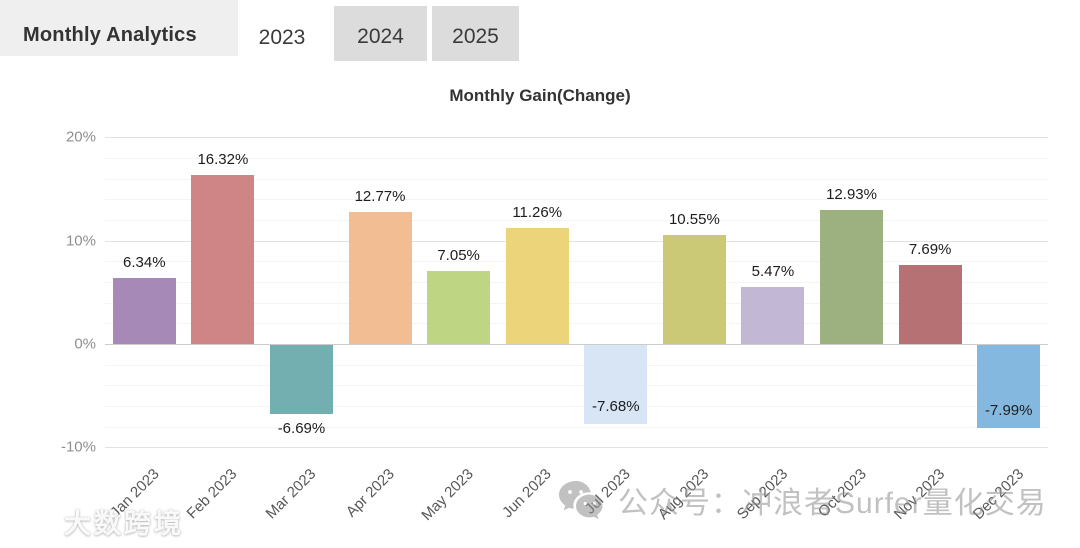 Image resolution: width=1080 pixels, height=548 pixels. I want to click on header-bar: Monthly Analytics, so click(119, 28).